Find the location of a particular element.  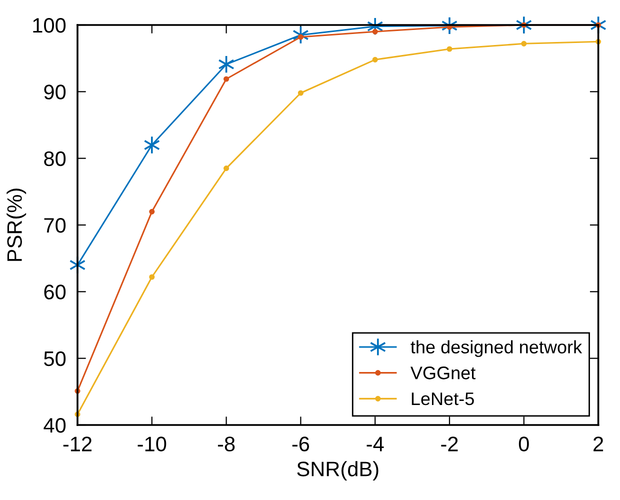

x-tick-label: 0 is located at coordinates (523, 444).